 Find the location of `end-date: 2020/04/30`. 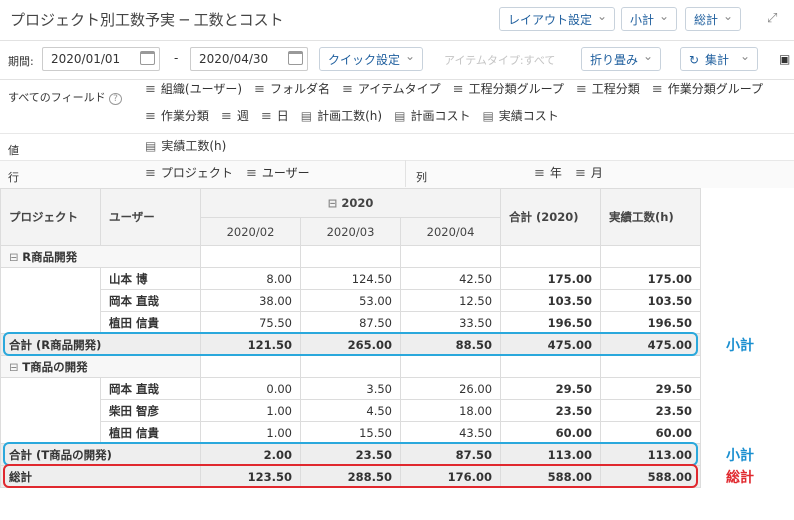

end-date: 2020/04/30 is located at coordinates (249, 59).